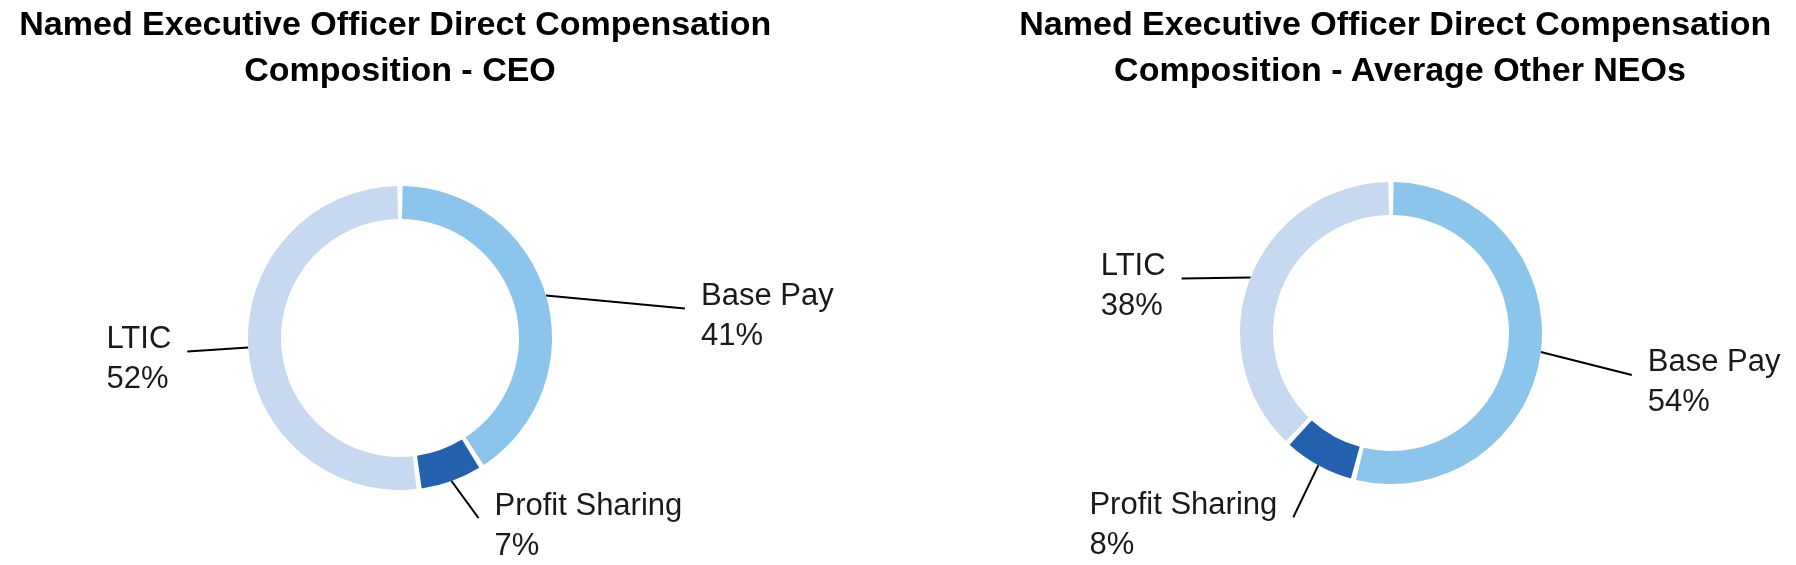 This screenshot has height=565, width=1796. What do you see at coordinates (732, 335) in the screenshot?
I see `data-label: 41%` at bounding box center [732, 335].